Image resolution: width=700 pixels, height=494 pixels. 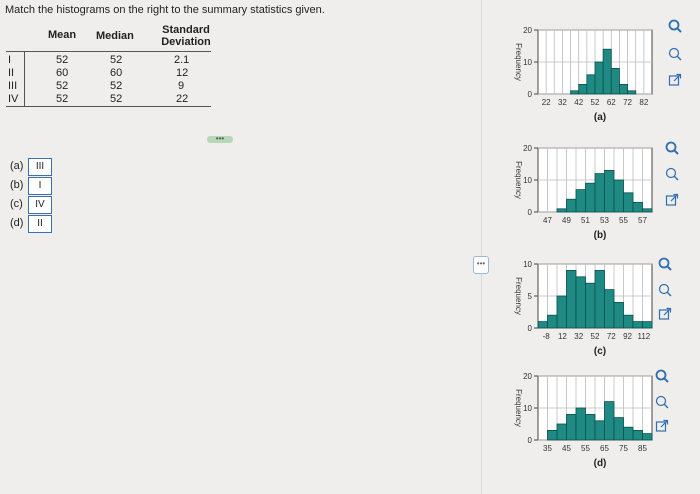 What do you see at coordinates (604, 220) in the screenshot?
I see `x-tick-label: 53` at bounding box center [604, 220].